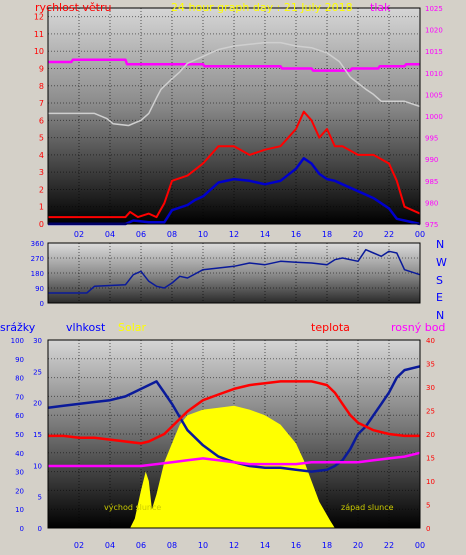 The image size is (466, 555). What do you see at coordinates (73, 7) in the screenshot?
I see `wind-speed-label: rychlost větru` at bounding box center [73, 7].